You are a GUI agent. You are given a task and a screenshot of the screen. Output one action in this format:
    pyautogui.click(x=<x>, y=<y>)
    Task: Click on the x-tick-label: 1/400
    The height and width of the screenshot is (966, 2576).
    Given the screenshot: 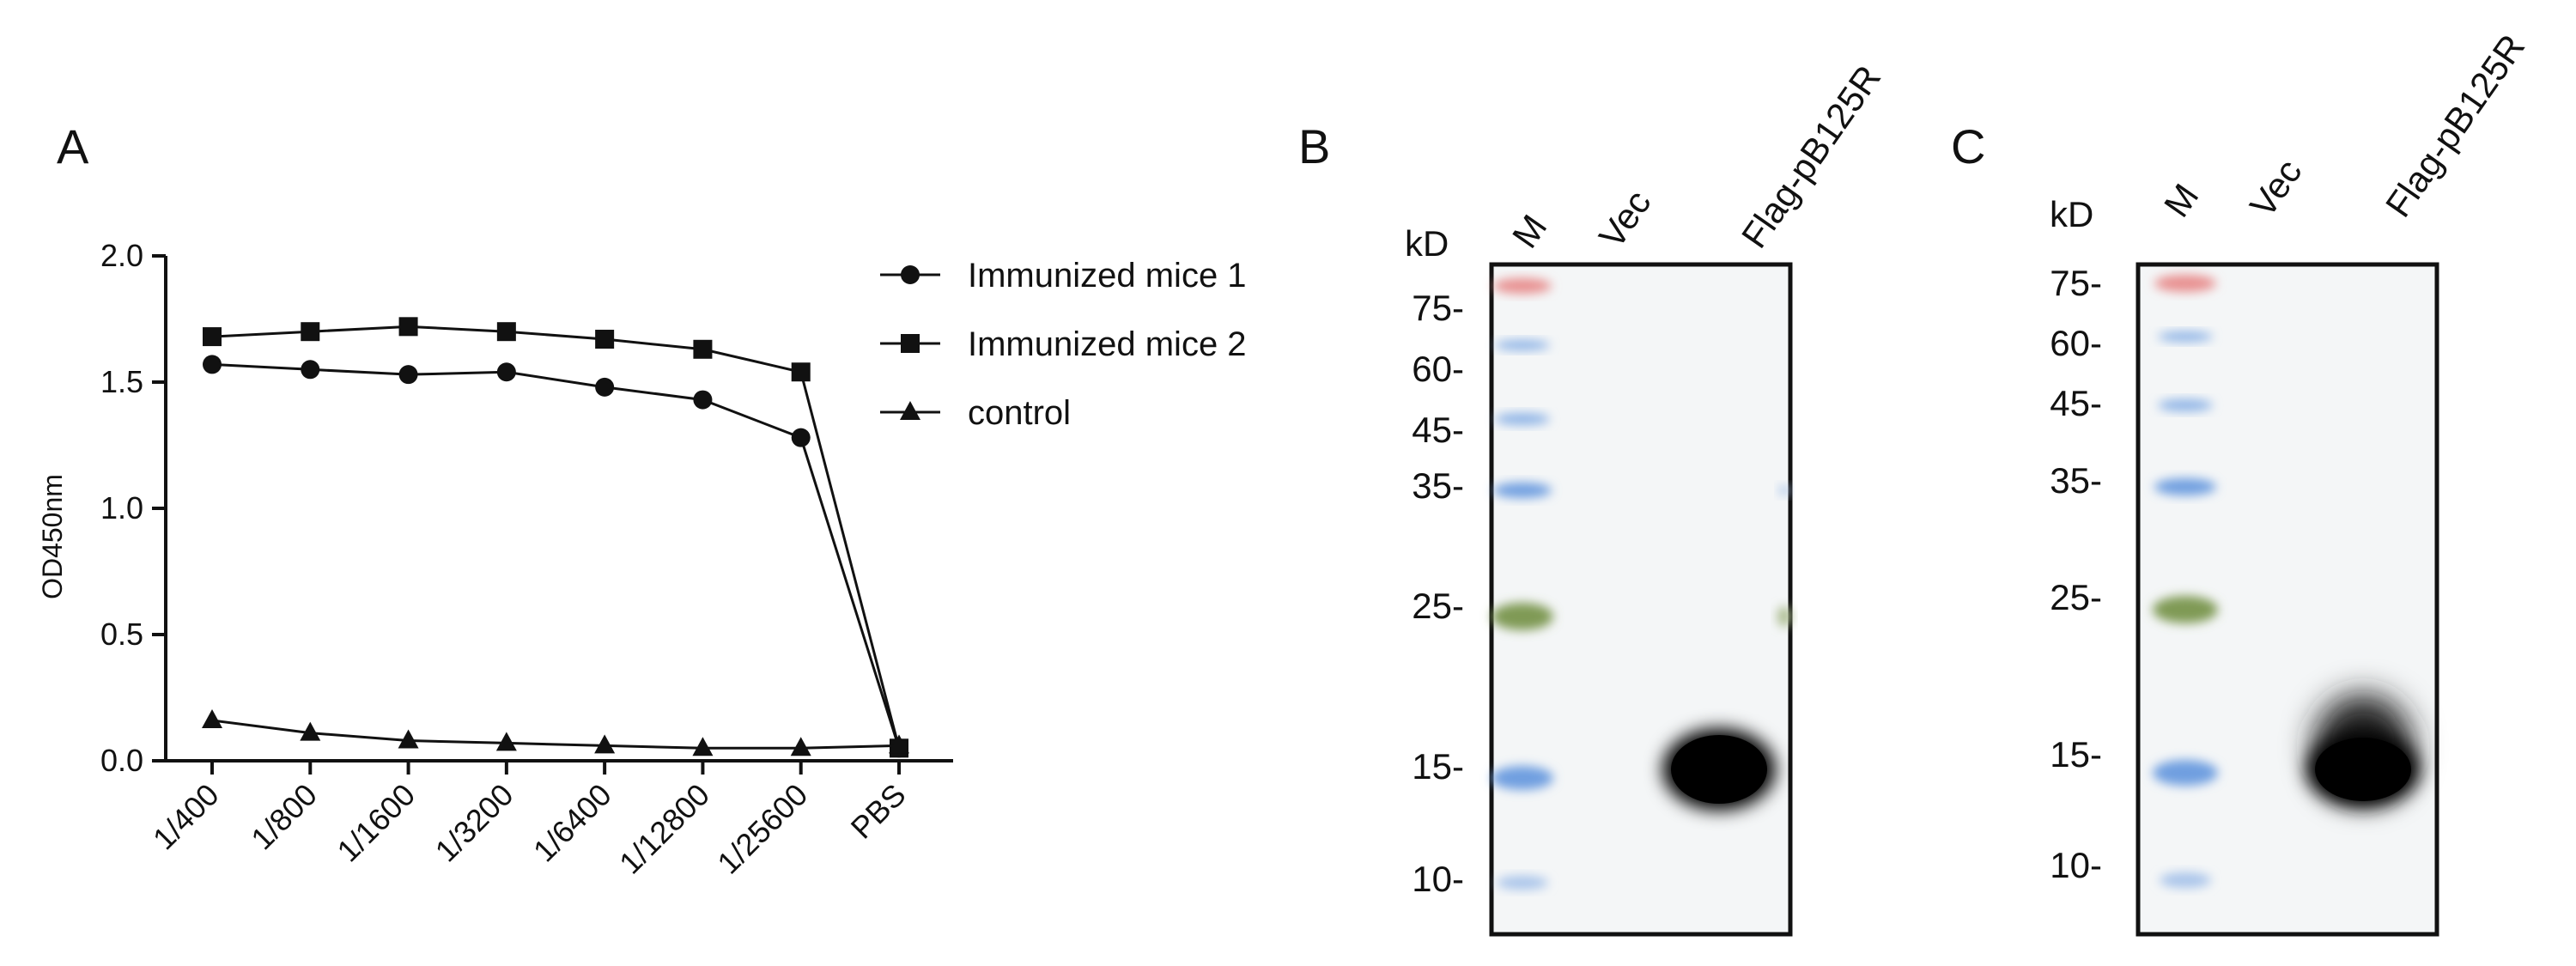 What is the action you would take?
    pyautogui.click(x=186, y=817)
    